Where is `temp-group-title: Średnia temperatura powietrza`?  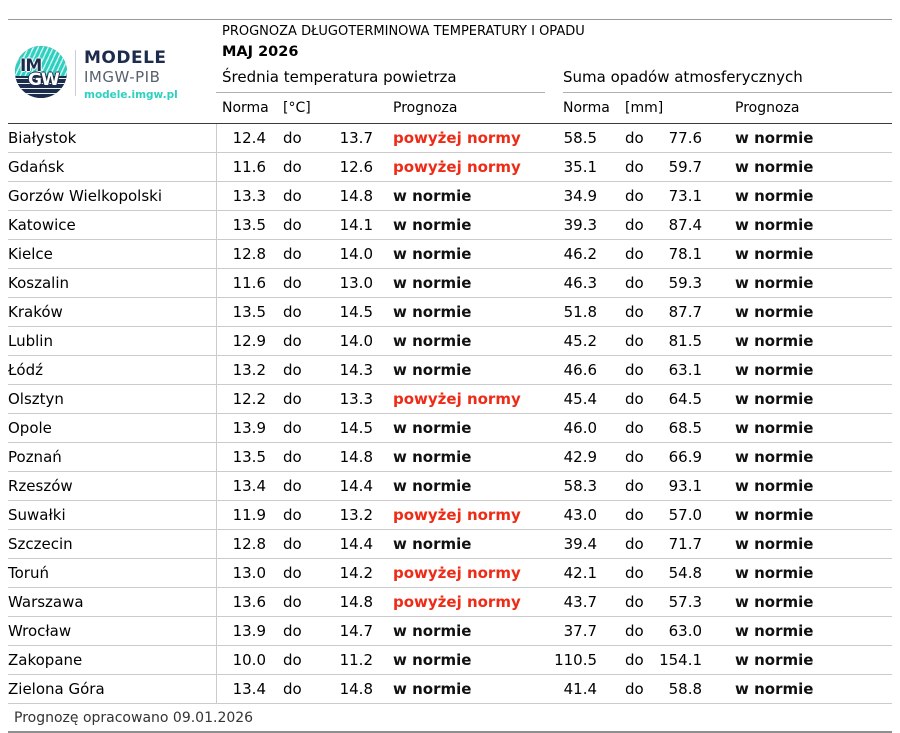
temp-group-title: Średnia temperatura powietrza is located at coordinates (381, 80).